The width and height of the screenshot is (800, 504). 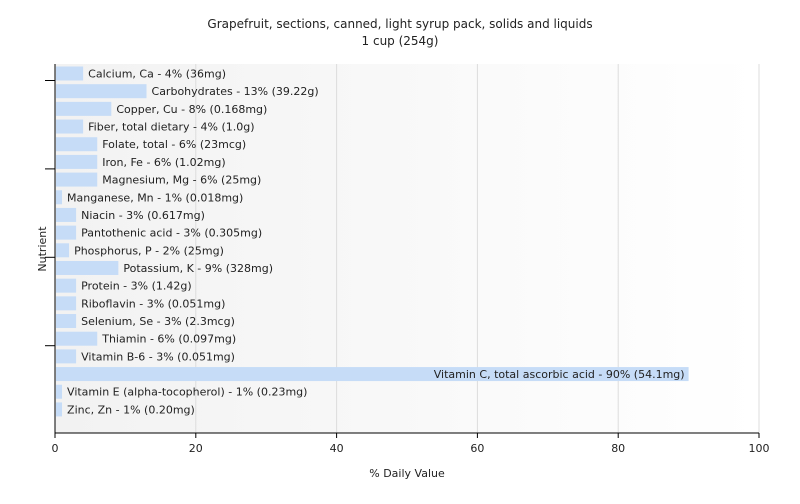 I want to click on bar-label: Zinc, Zn - 1% (0.20mg), so click(x=131, y=409).